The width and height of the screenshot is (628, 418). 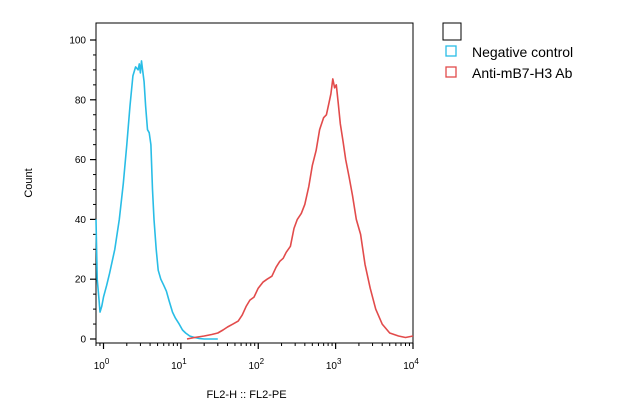 I want to click on x-tick-label: 10², so click(x=256, y=364).